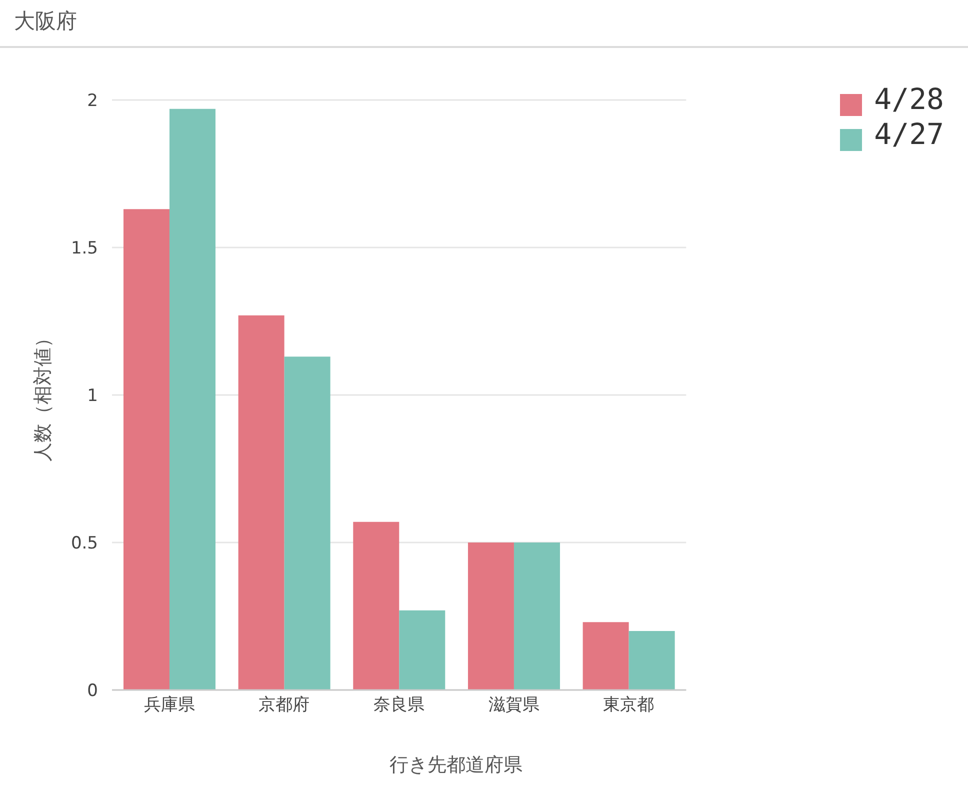 This screenshot has height=802, width=968. I want to click on x-tick-label: 奈良県, so click(399, 705).